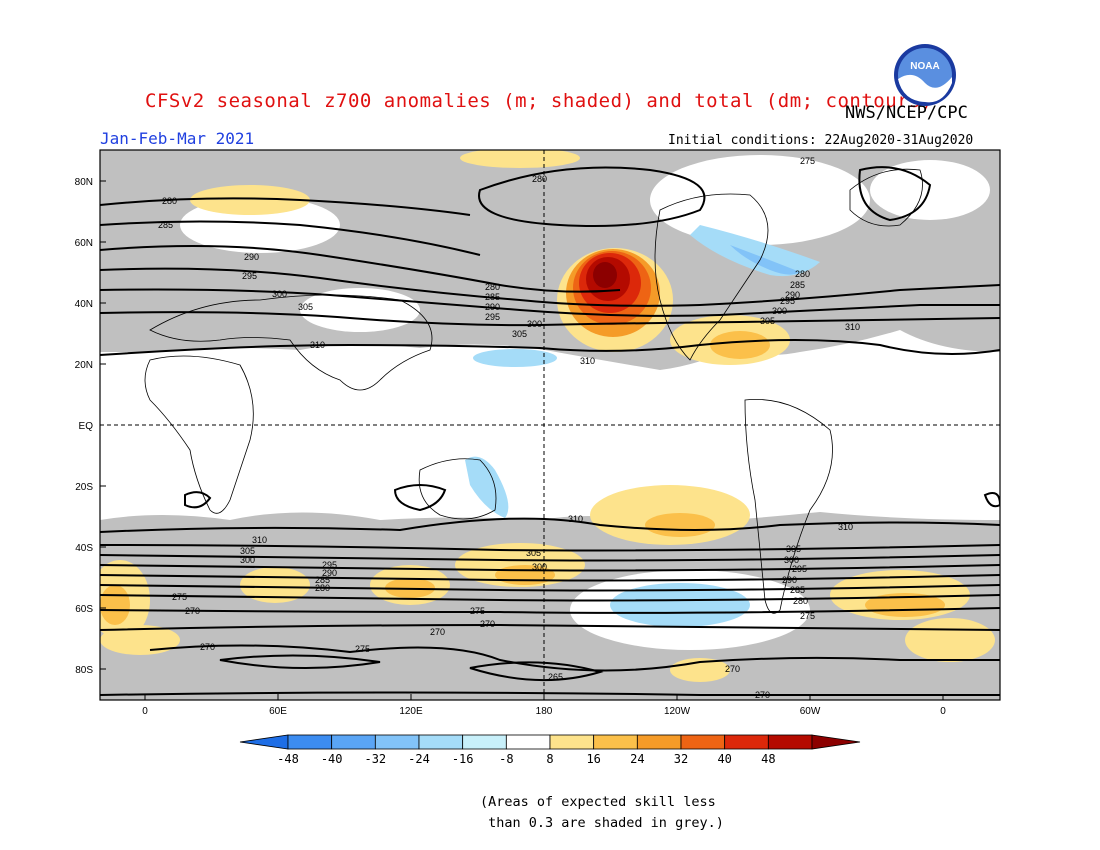 Image resolution: width=1100 pixels, height=850 pixels. I want to click on svg-text: NOAA, so click(924, 66).